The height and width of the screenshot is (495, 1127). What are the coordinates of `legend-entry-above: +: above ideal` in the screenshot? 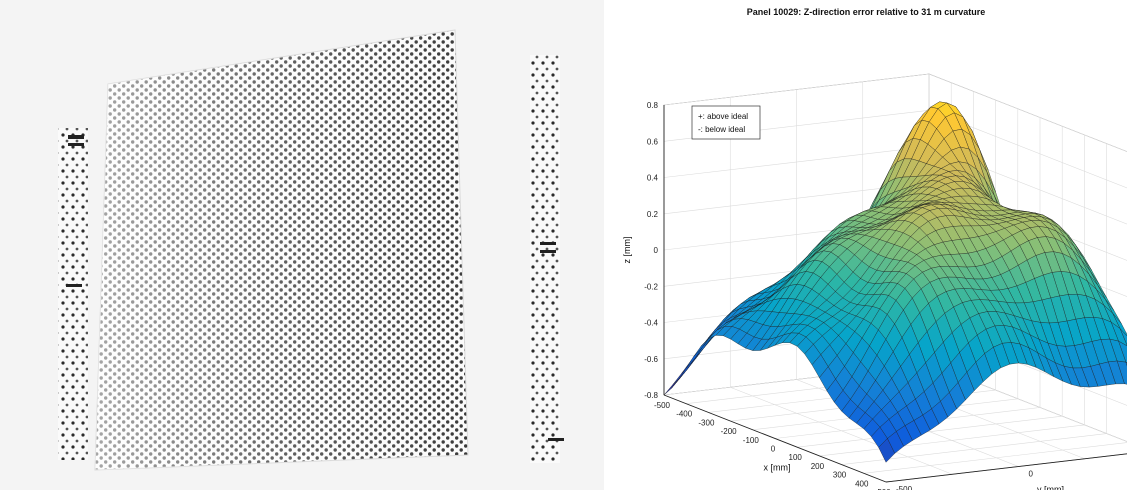 It's located at (723, 116).